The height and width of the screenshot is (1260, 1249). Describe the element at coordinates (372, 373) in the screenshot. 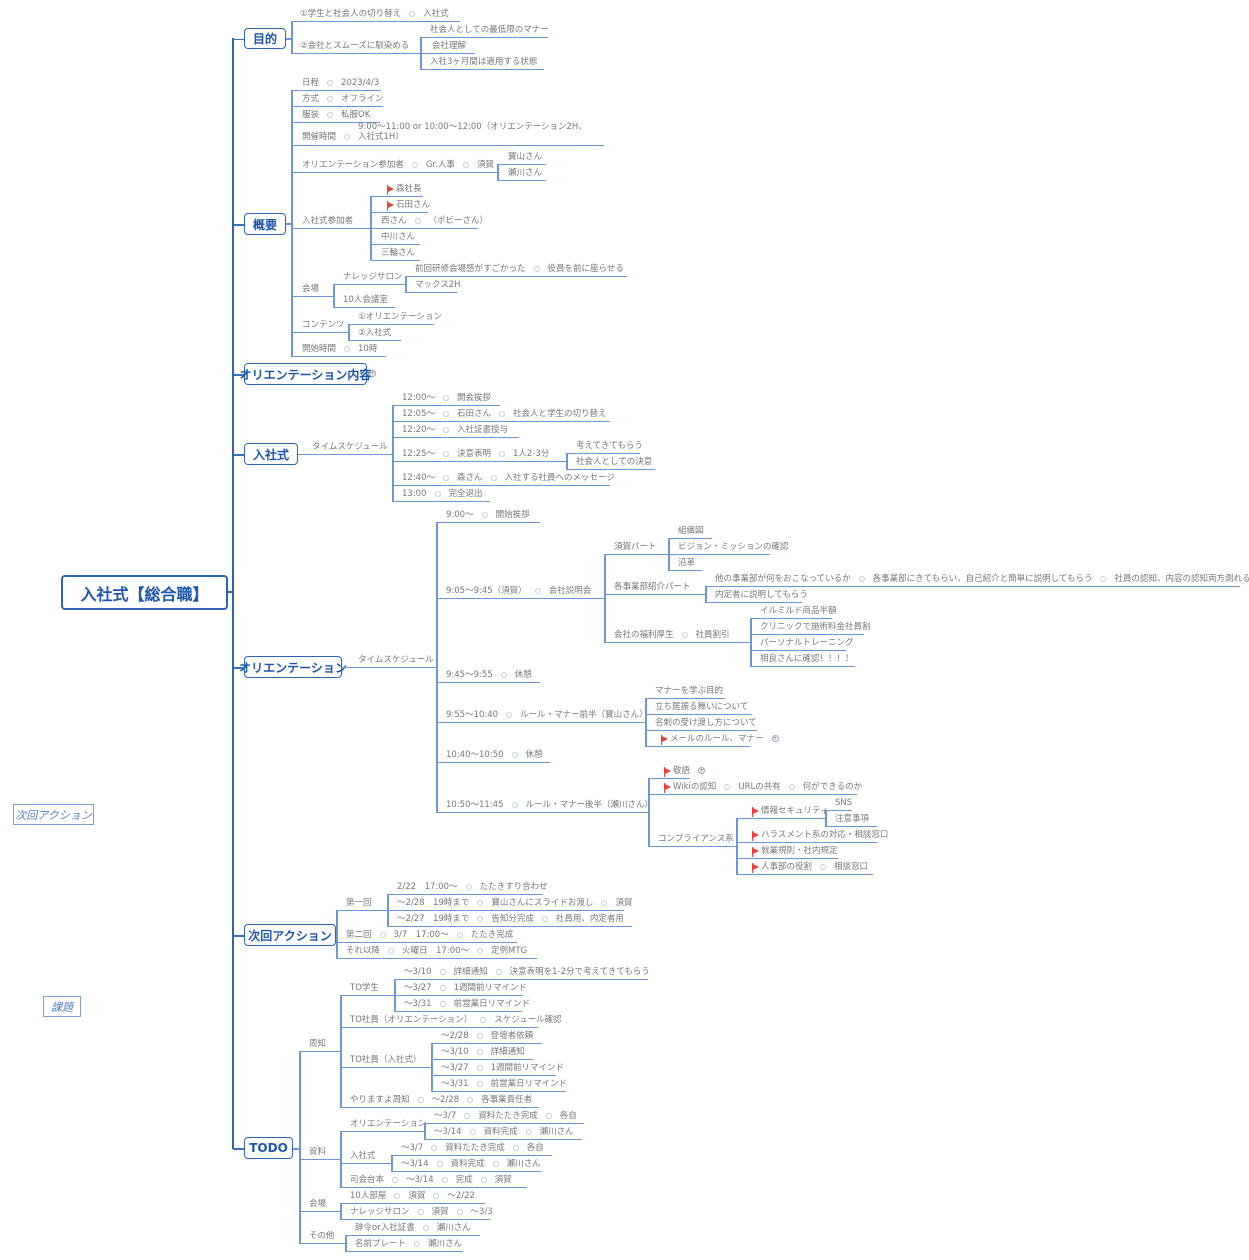

I see `expand-icon: +` at that location.